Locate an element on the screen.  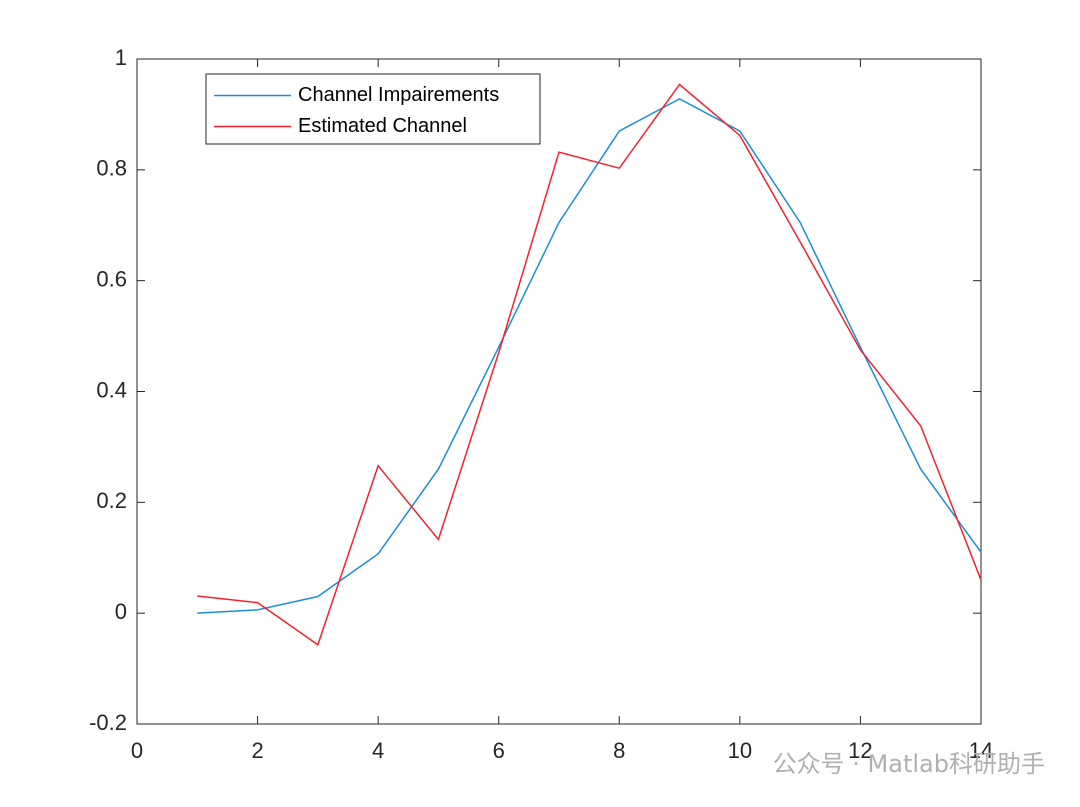
legend-label: Channel Impairements is located at coordinates (398, 95).